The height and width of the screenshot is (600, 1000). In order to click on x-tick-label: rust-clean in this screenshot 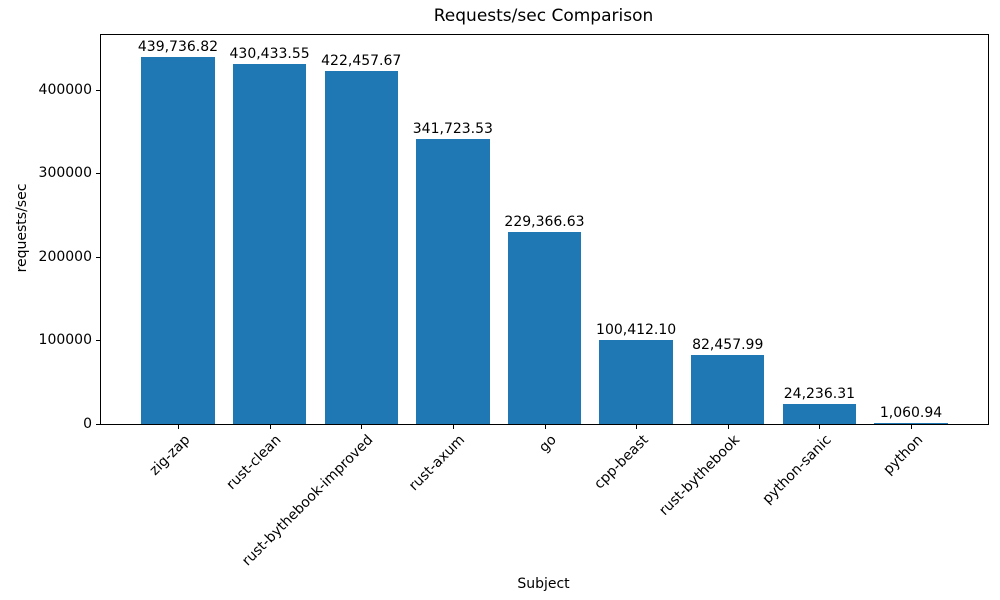, I will do `click(254, 462)`.